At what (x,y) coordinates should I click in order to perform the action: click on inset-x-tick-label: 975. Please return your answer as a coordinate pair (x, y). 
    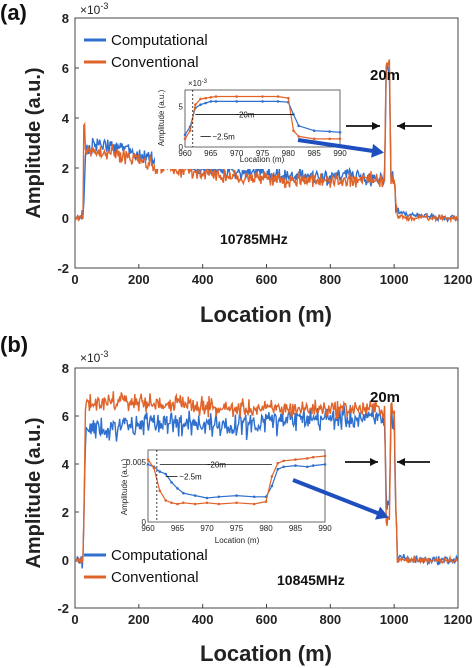
    Looking at the image, I should click on (237, 528).